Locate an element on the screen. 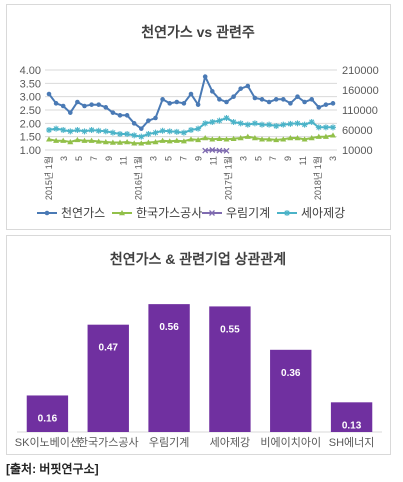 The height and width of the screenshot is (482, 403). legend-item: 한국가스공사 is located at coordinates (157, 213).